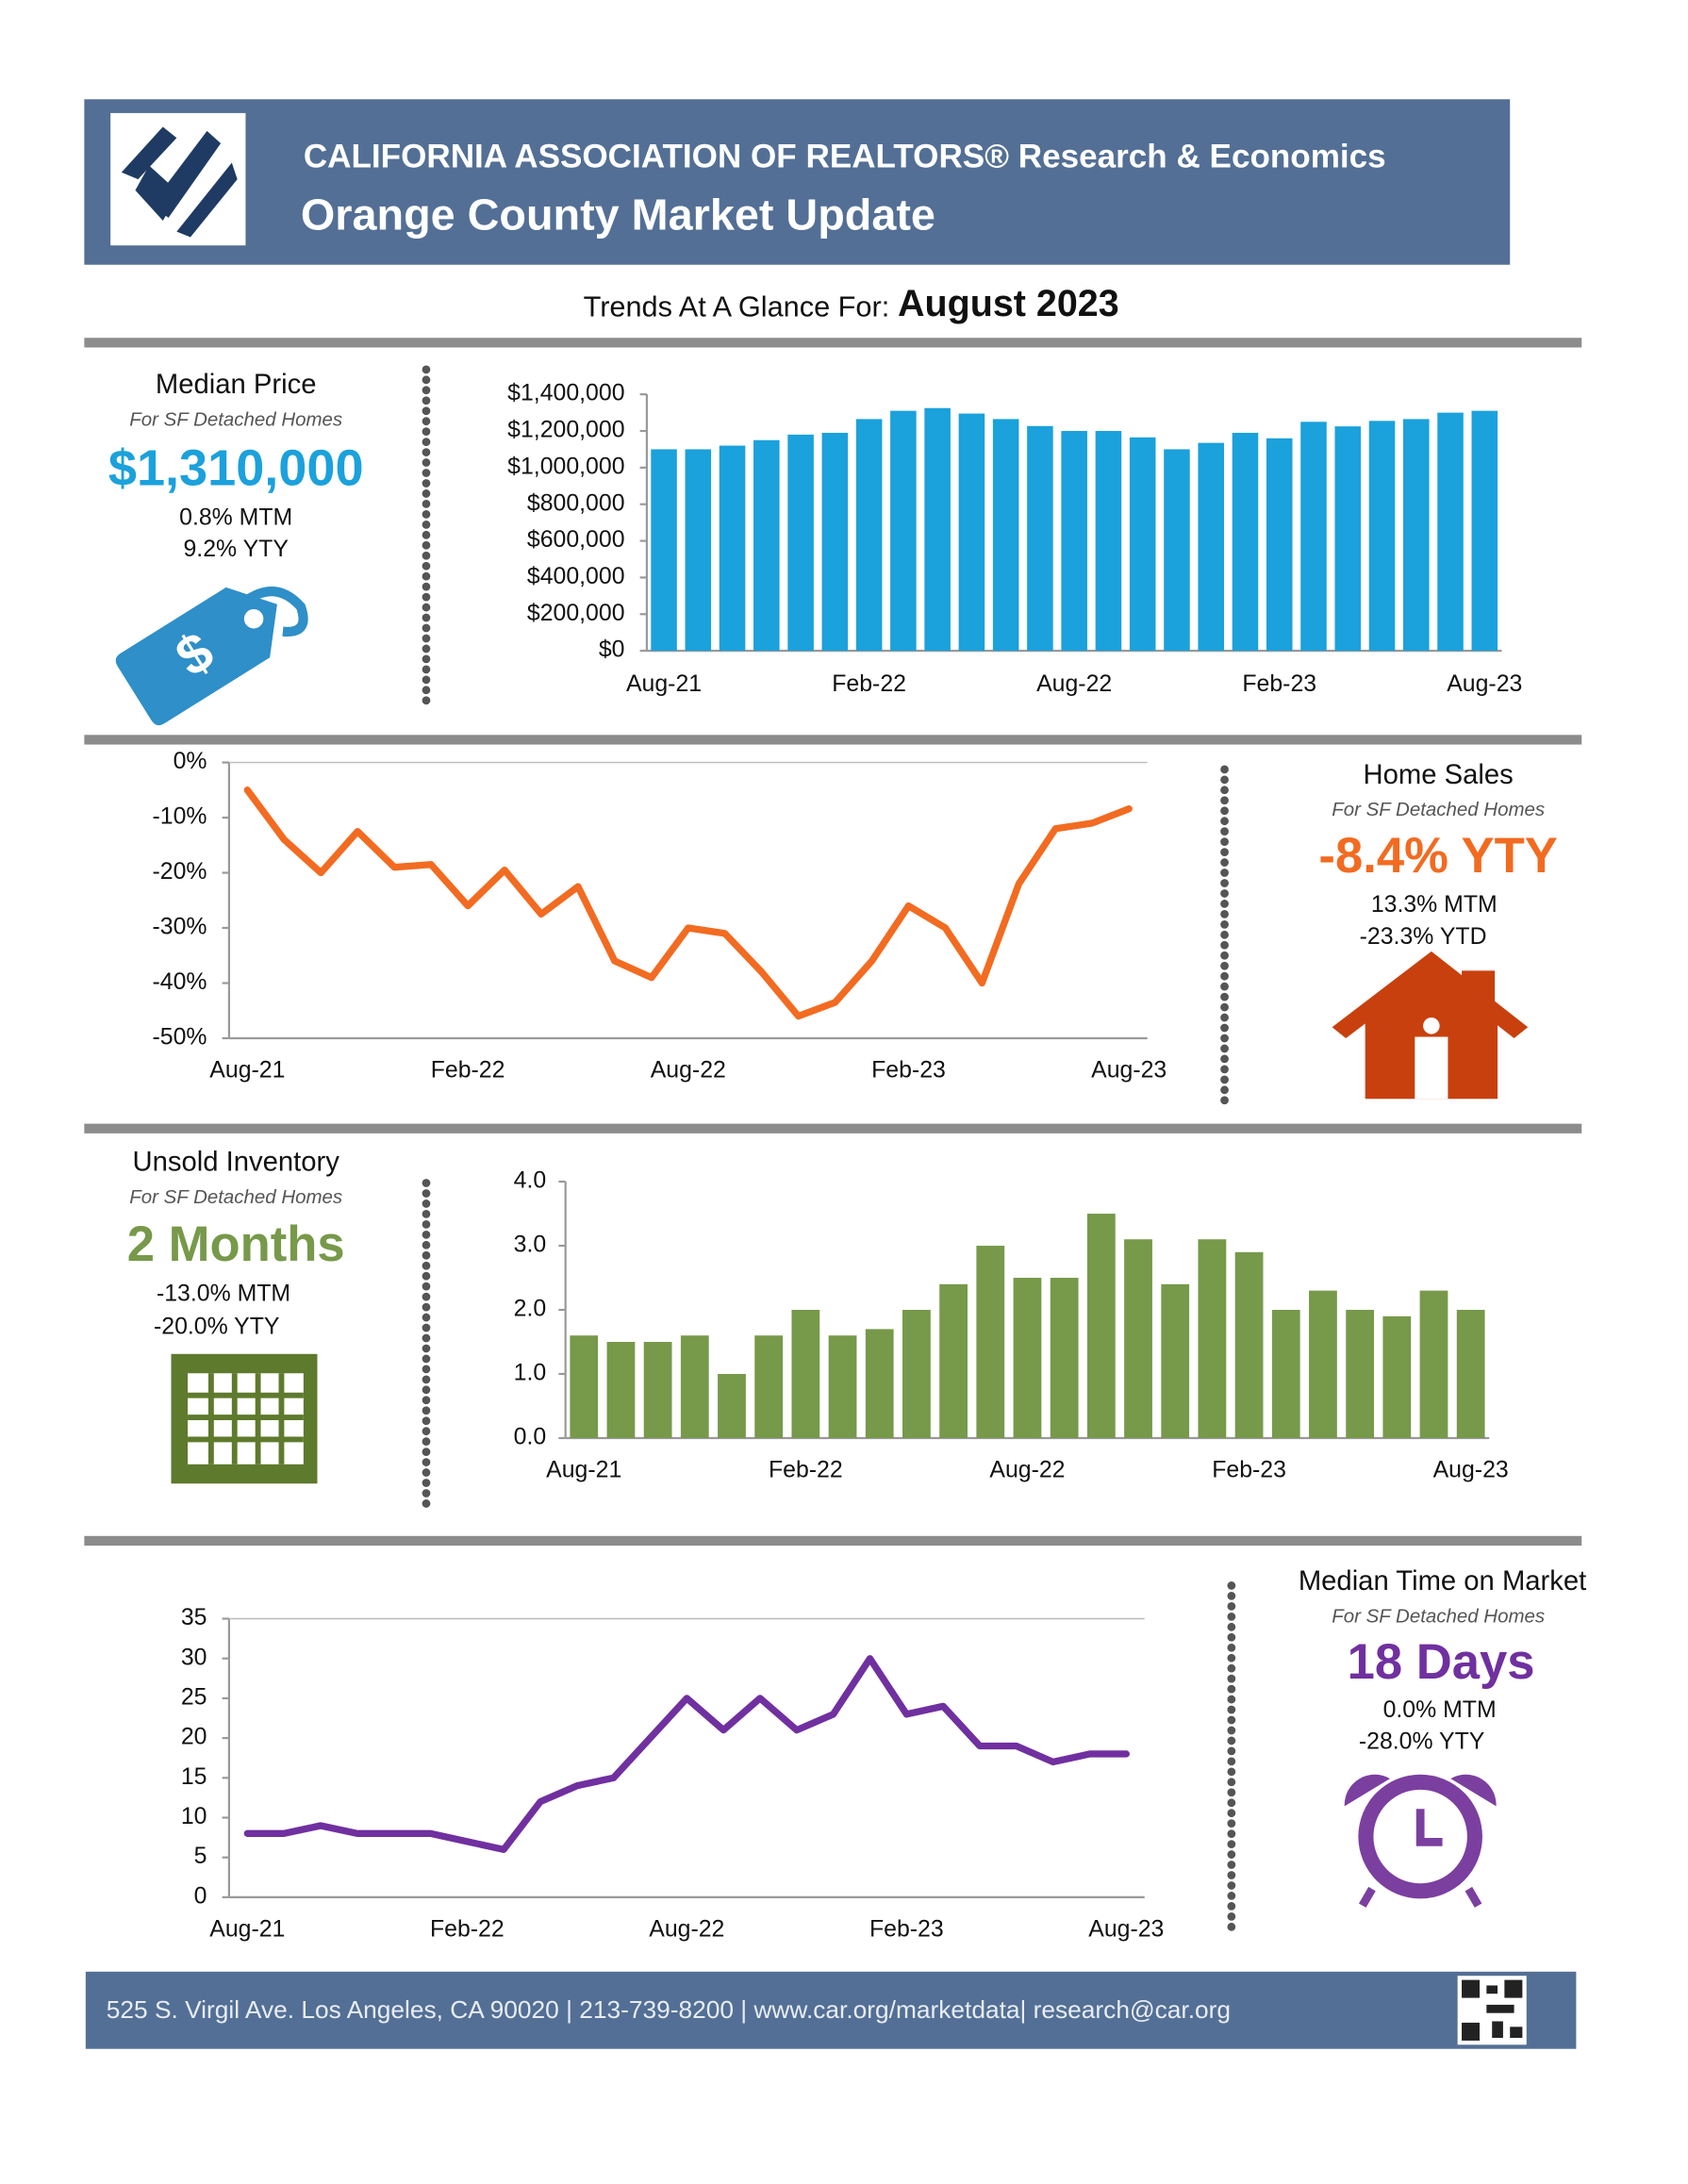 Image resolution: width=1688 pixels, height=2184 pixels. Describe the element at coordinates (1422, 1742) in the screenshot. I see `stat: -28.0% YTY` at that location.